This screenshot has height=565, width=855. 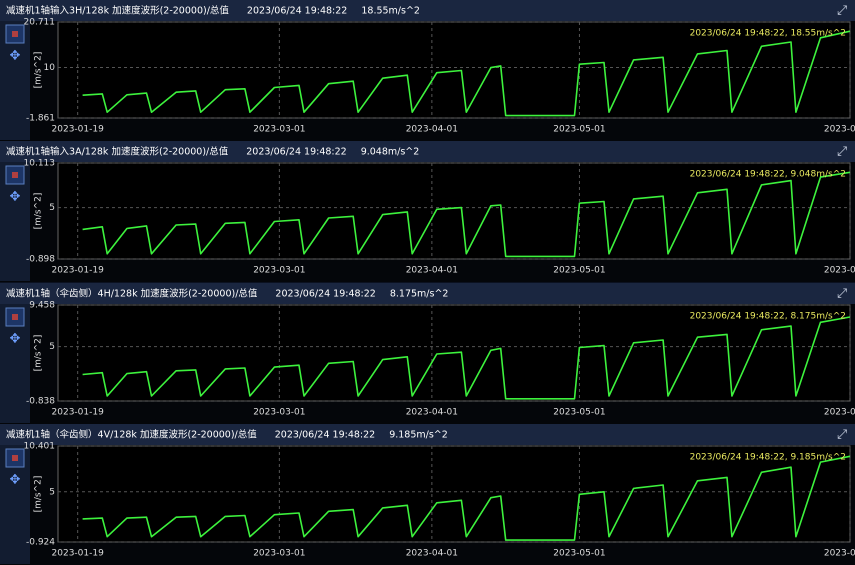 What do you see at coordinates (40, 402) in the screenshot?
I see `y-tick-label: -0.838` at bounding box center [40, 402].